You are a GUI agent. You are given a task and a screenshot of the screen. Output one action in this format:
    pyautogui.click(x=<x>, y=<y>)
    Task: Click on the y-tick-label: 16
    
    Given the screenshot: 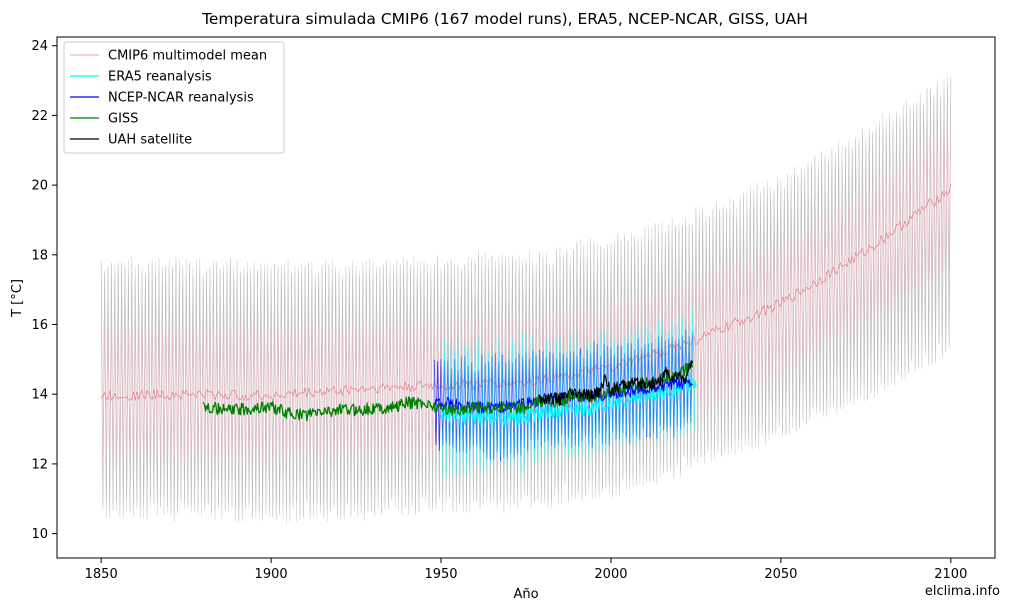 What is the action you would take?
    pyautogui.click(x=39, y=325)
    